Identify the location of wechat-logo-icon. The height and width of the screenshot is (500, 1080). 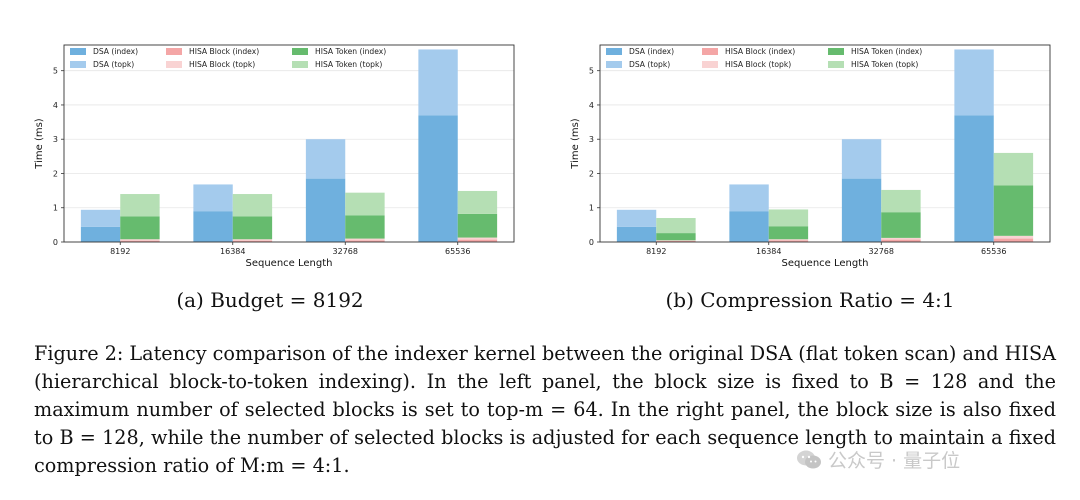
(809, 459).